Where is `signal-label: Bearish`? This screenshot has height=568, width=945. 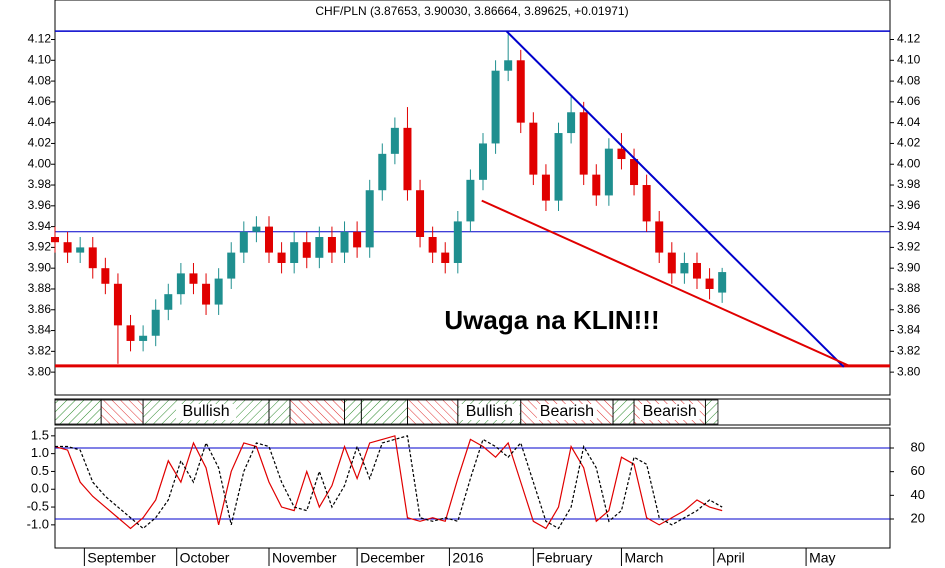 signal-label: Bearish is located at coordinates (670, 411).